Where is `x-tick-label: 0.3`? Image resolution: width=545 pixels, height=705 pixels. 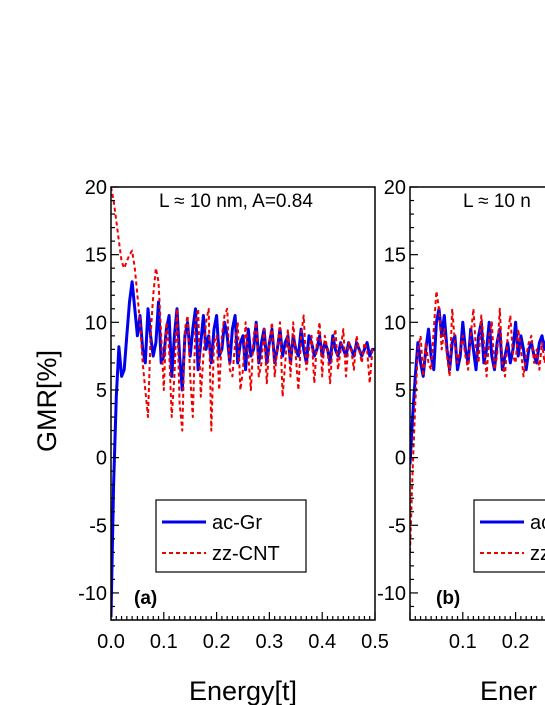
x-tick-label: 0.3 is located at coordinates (269, 642).